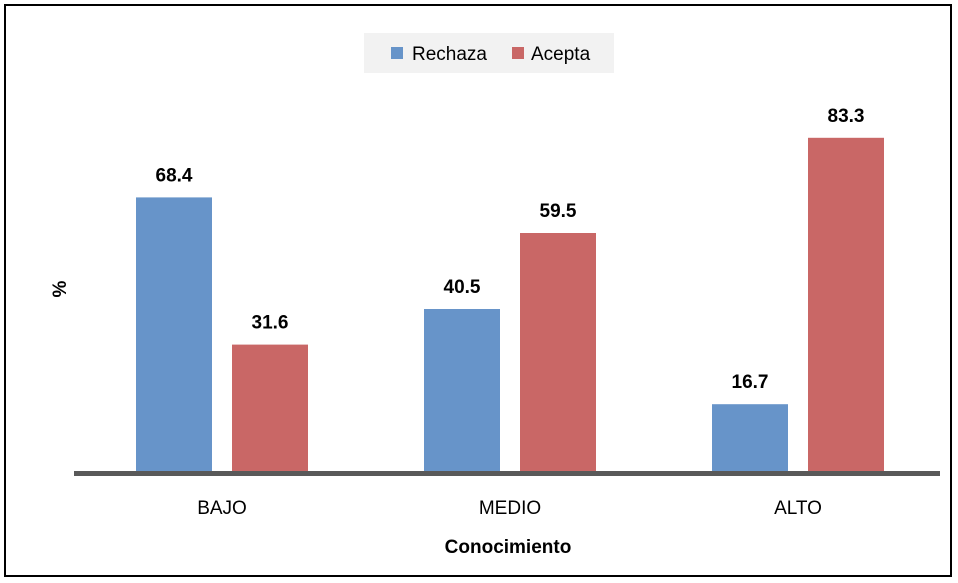 The height and width of the screenshot is (583, 958). I want to click on y-axis-title: %, so click(60, 288).